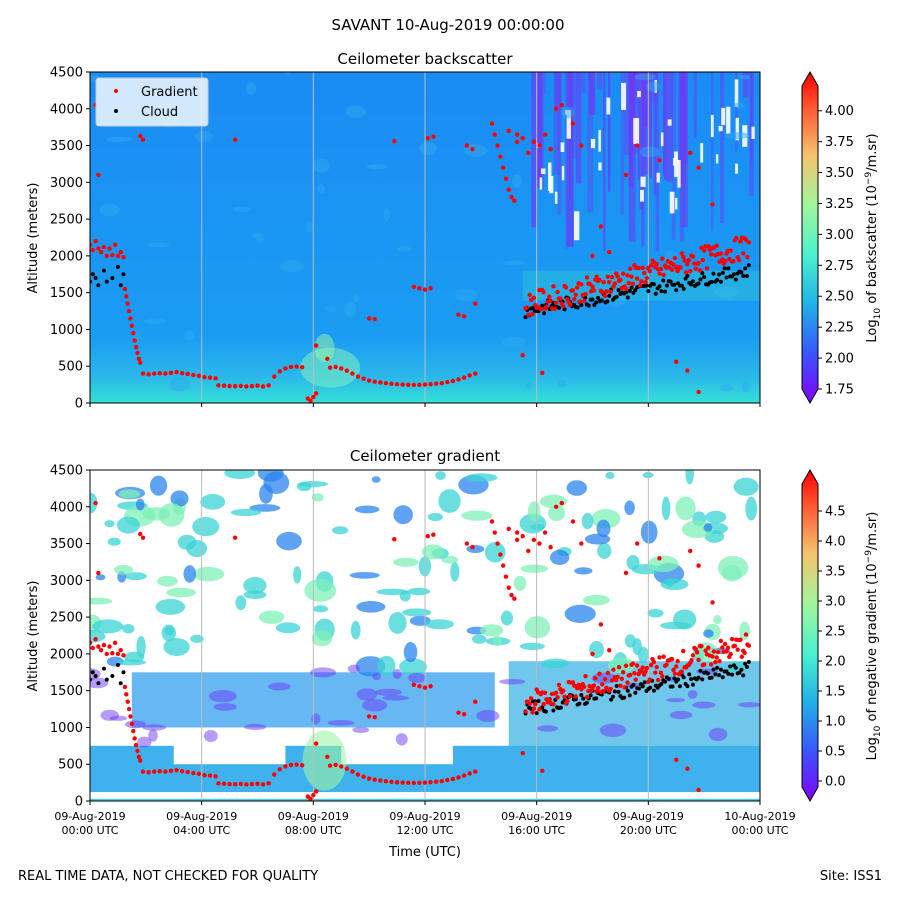 Image resolution: width=900 pixels, height=900 pixels. I want to click on aerosol-plume, so click(324, 760).